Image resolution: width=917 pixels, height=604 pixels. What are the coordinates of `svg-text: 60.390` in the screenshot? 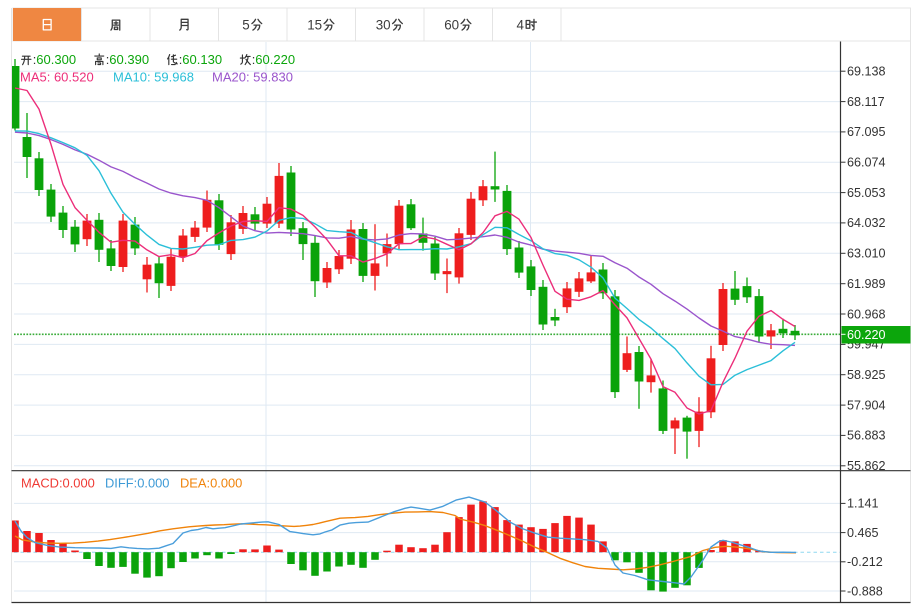 It's located at (129, 59).